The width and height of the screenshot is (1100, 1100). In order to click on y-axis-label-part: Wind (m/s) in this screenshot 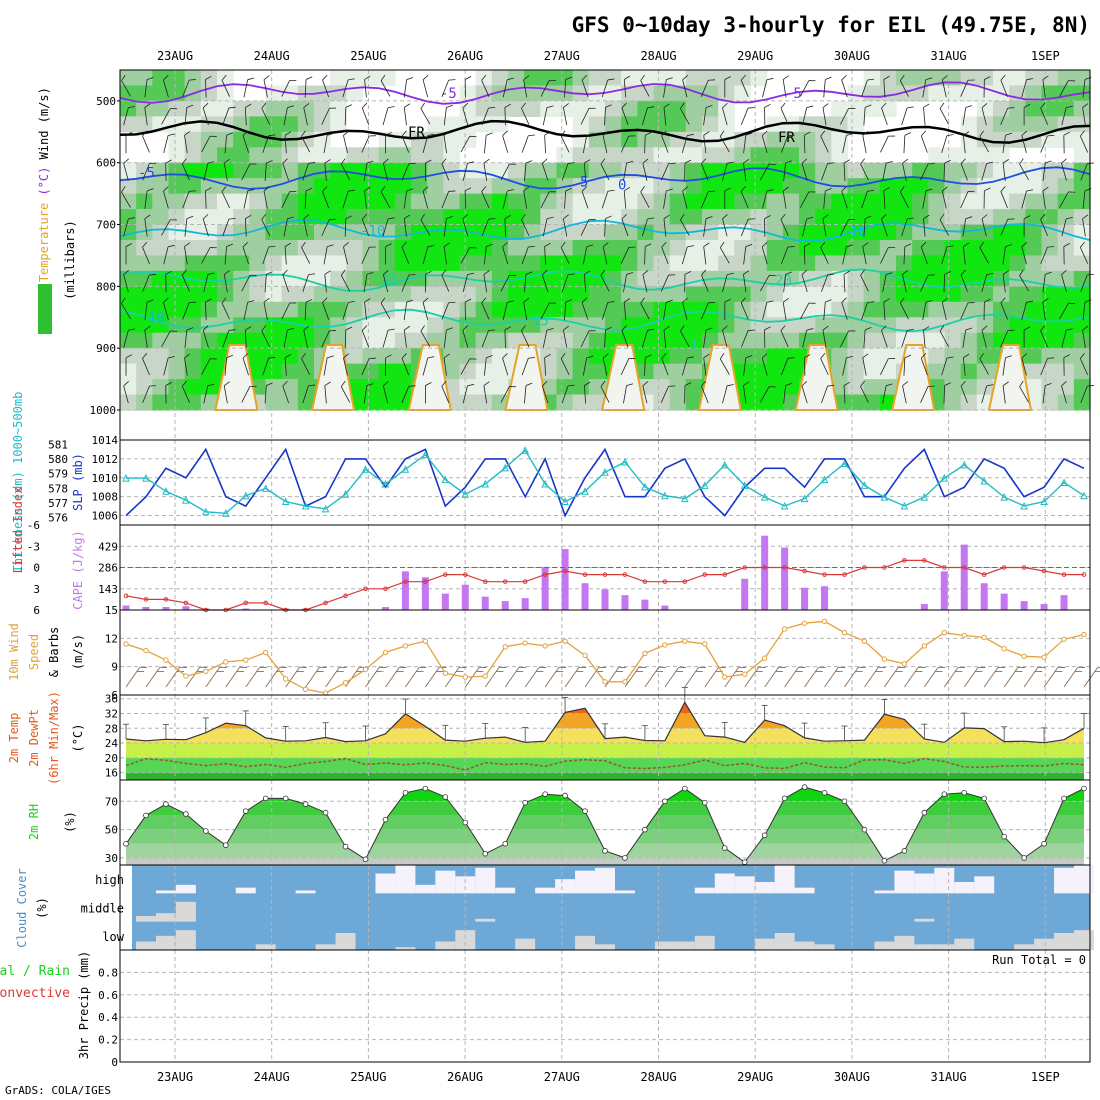, I will do `click(44, 126)`.